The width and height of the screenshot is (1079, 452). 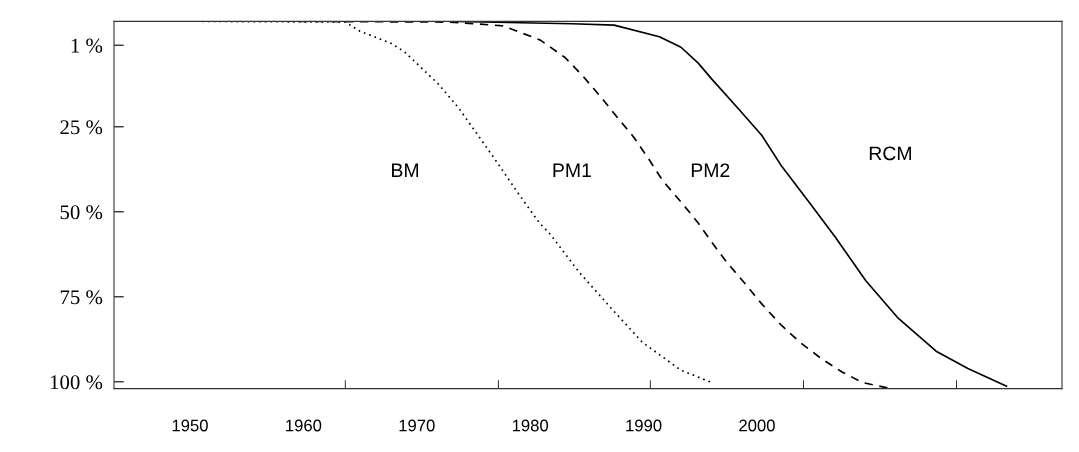 I want to click on y-tick-label: 1 %, so click(x=87, y=45).